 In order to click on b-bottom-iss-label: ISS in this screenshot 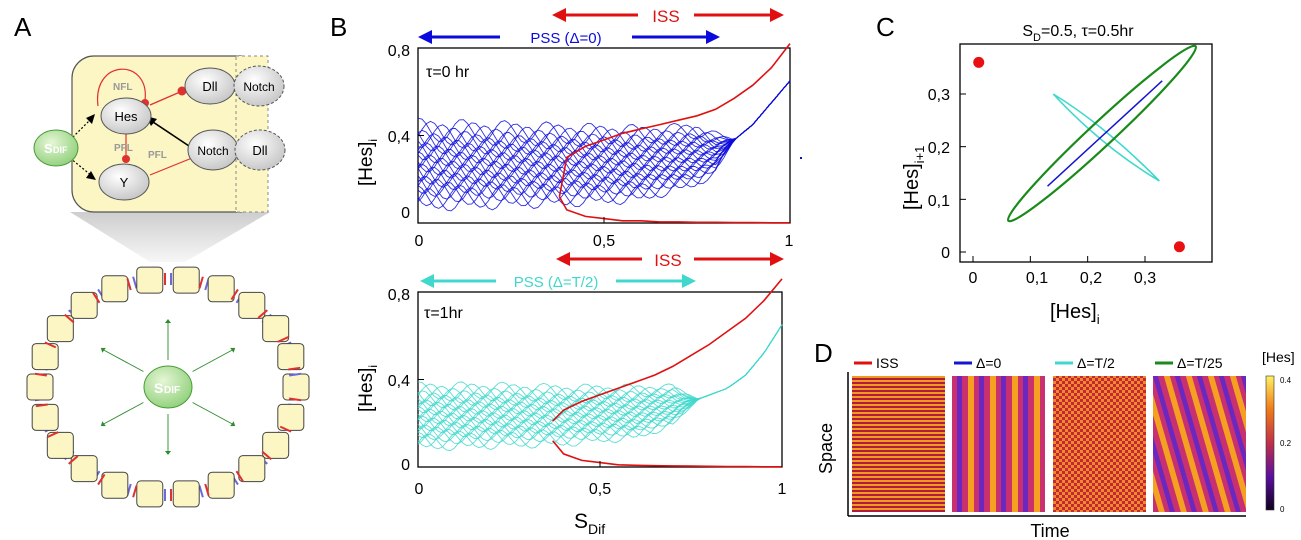, I will do `click(667, 260)`.